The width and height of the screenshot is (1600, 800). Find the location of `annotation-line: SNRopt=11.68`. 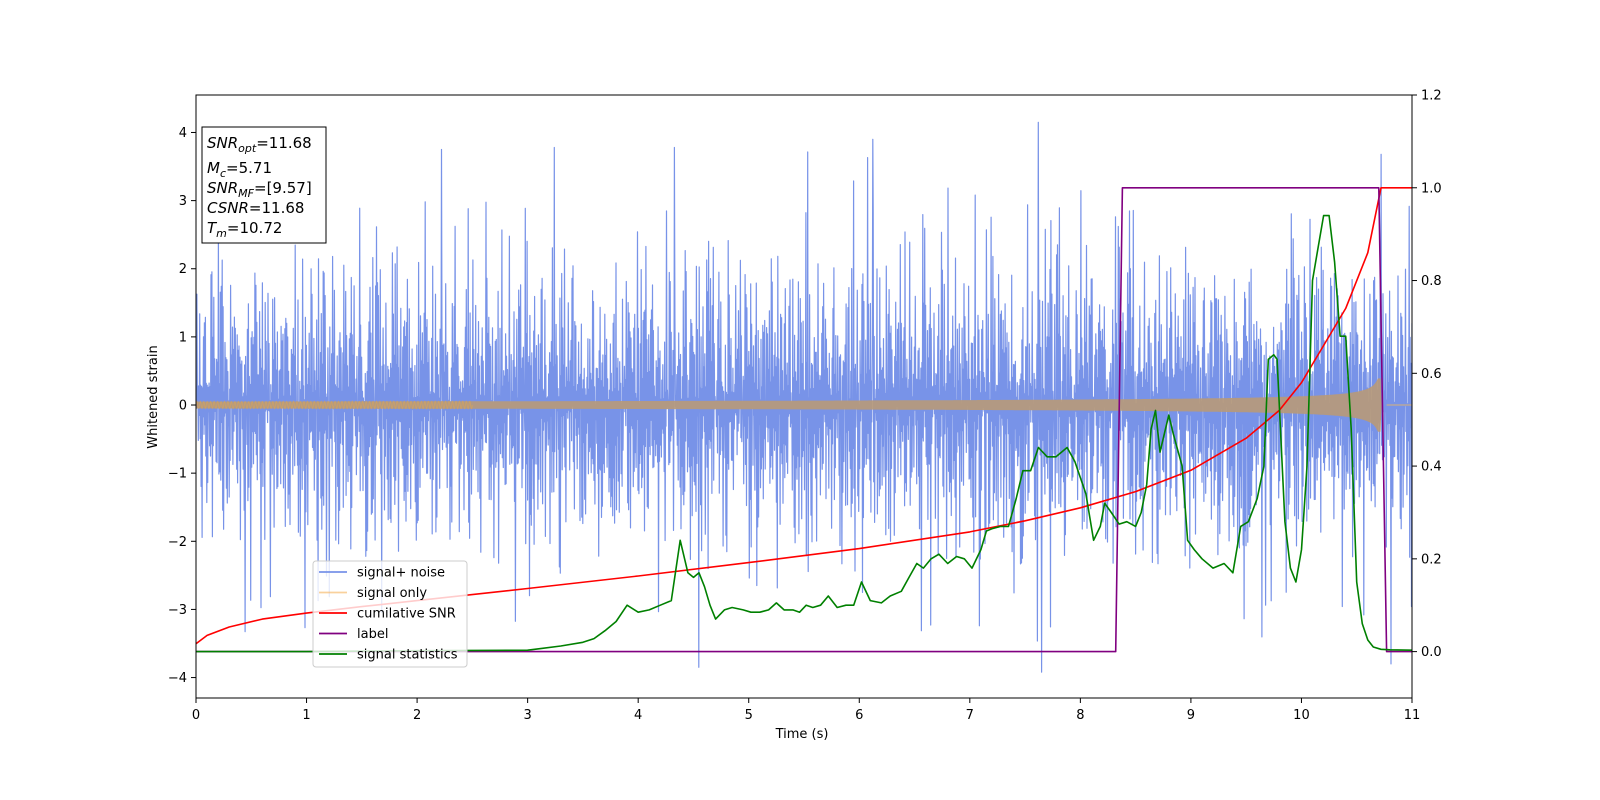

annotation-line: SNRopt=11.68 is located at coordinates (259, 144).